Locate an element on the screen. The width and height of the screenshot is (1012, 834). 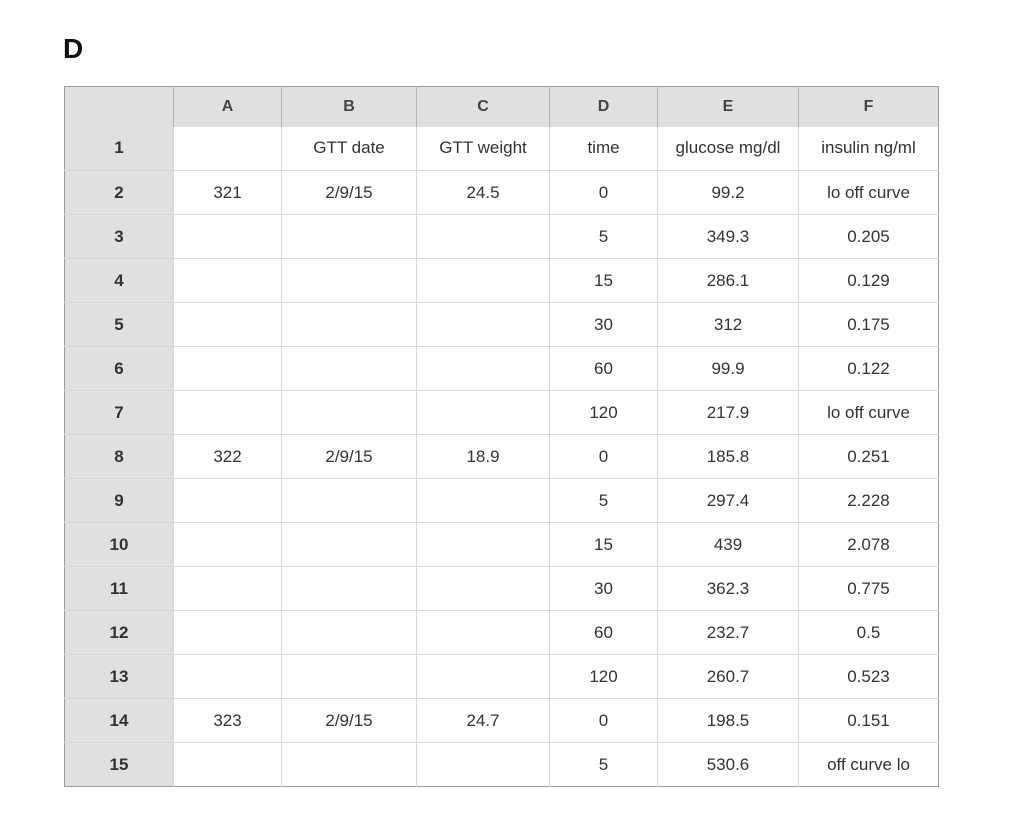
cell-E3: 349.3 is located at coordinates (728, 236).